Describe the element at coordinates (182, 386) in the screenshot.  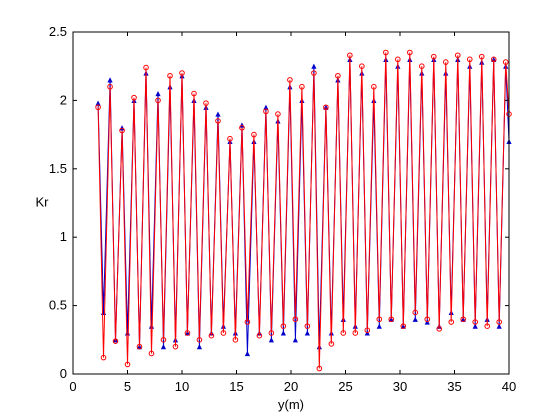
I see `x-tick-label: 10` at that location.